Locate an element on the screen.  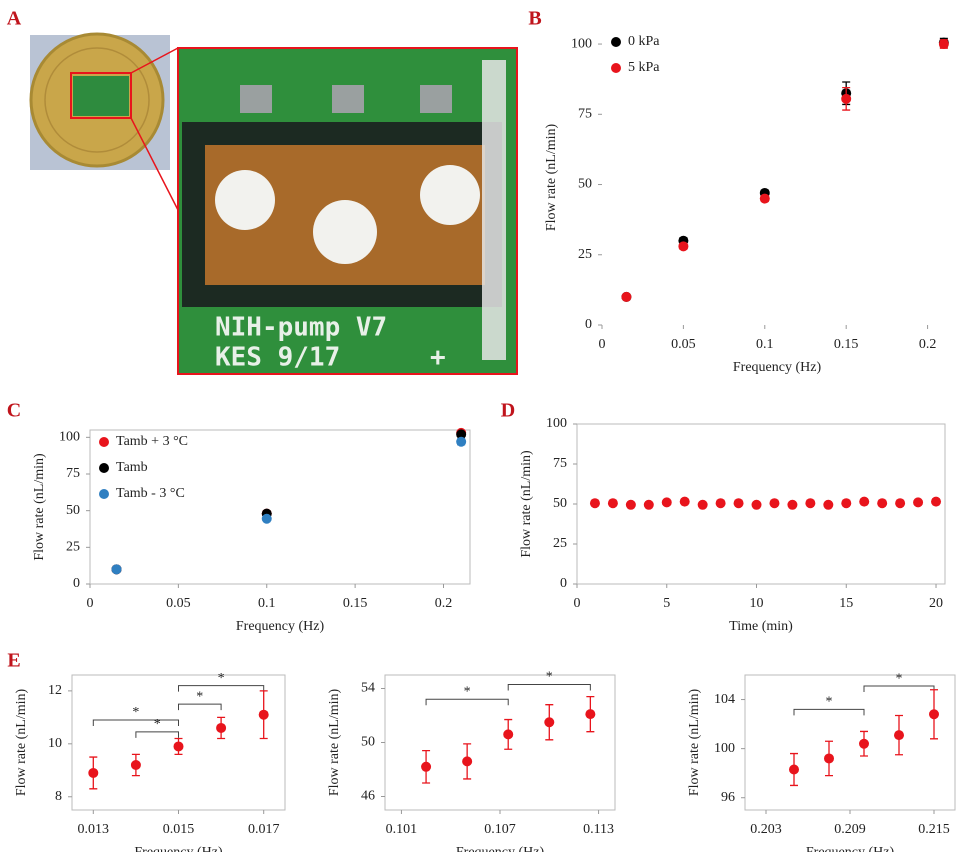
x-tick-label: 15 is located at coordinates (846, 603).